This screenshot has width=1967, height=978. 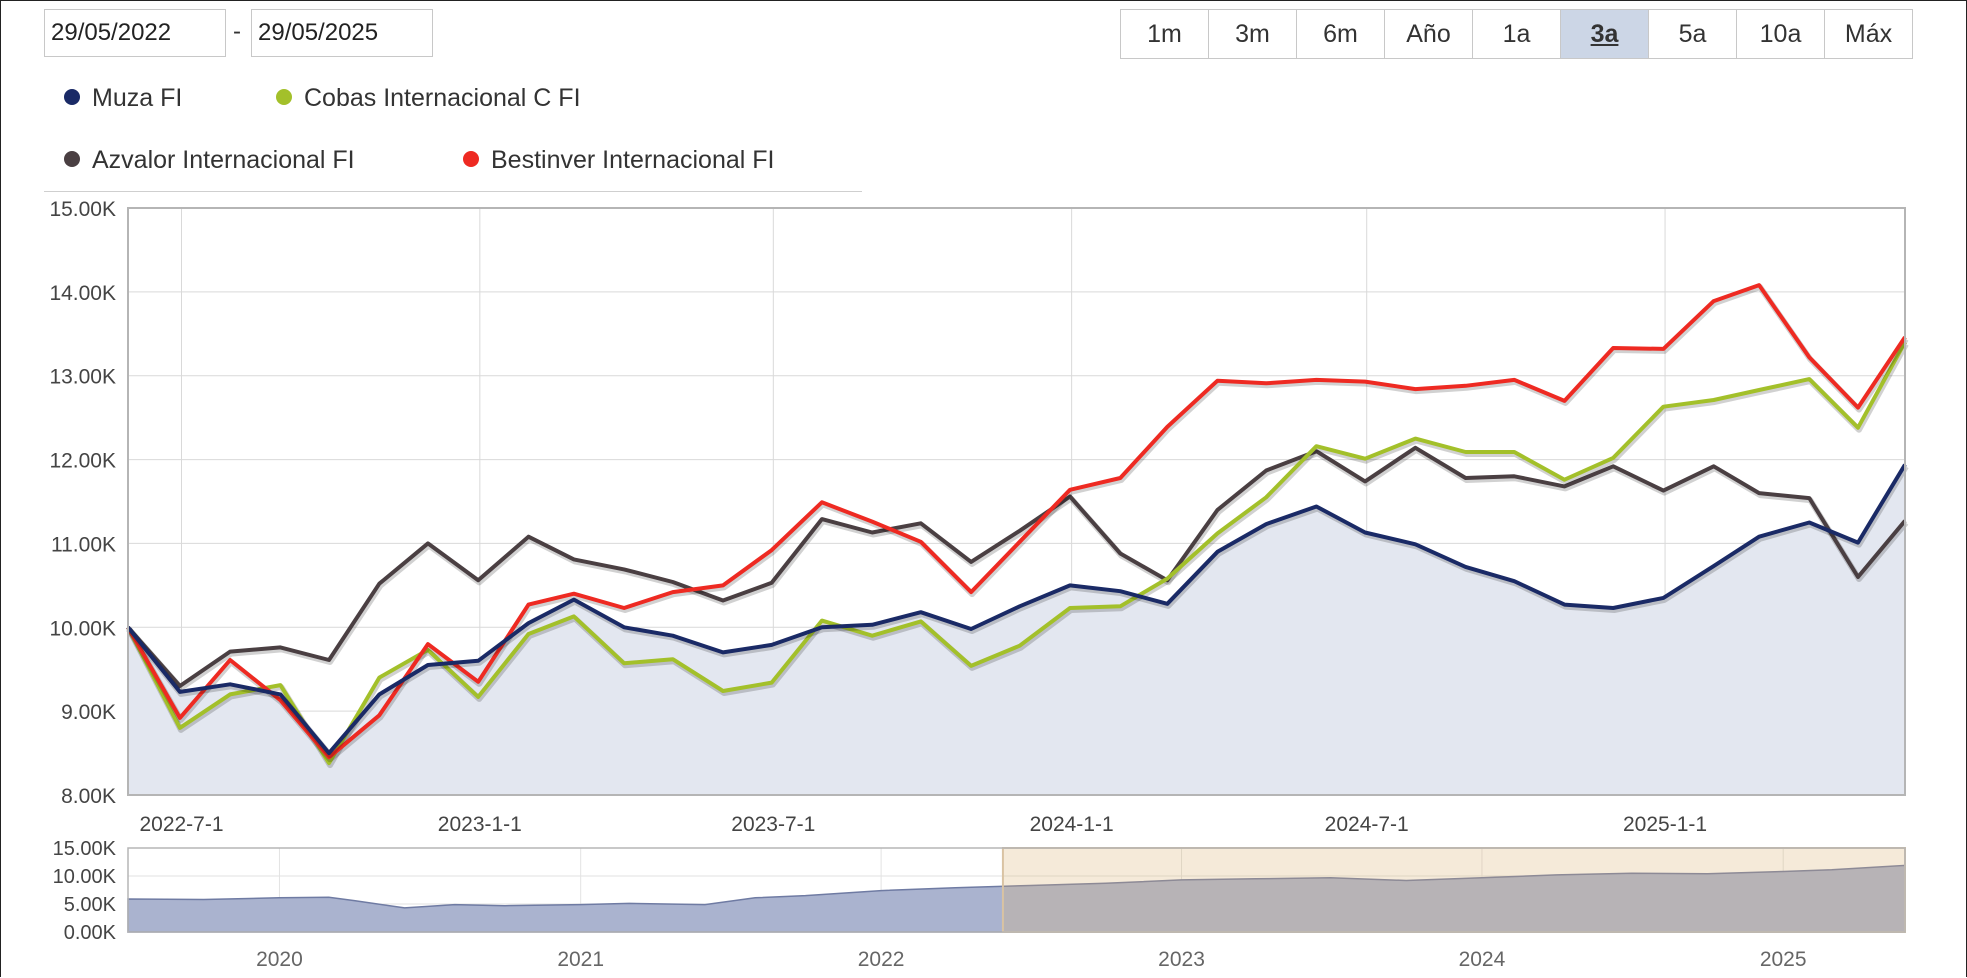 I want to click on nav-y-tick-label: 10.00K, so click(x=85, y=877).